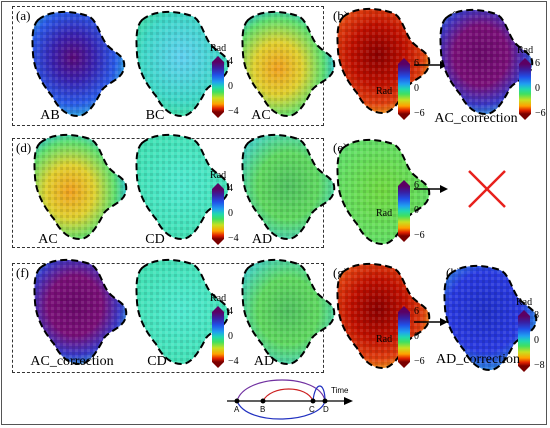 The width and height of the screenshot is (550, 428). What do you see at coordinates (431, 322) in the screenshot?
I see `arrow-g-to-h` at bounding box center [431, 322].